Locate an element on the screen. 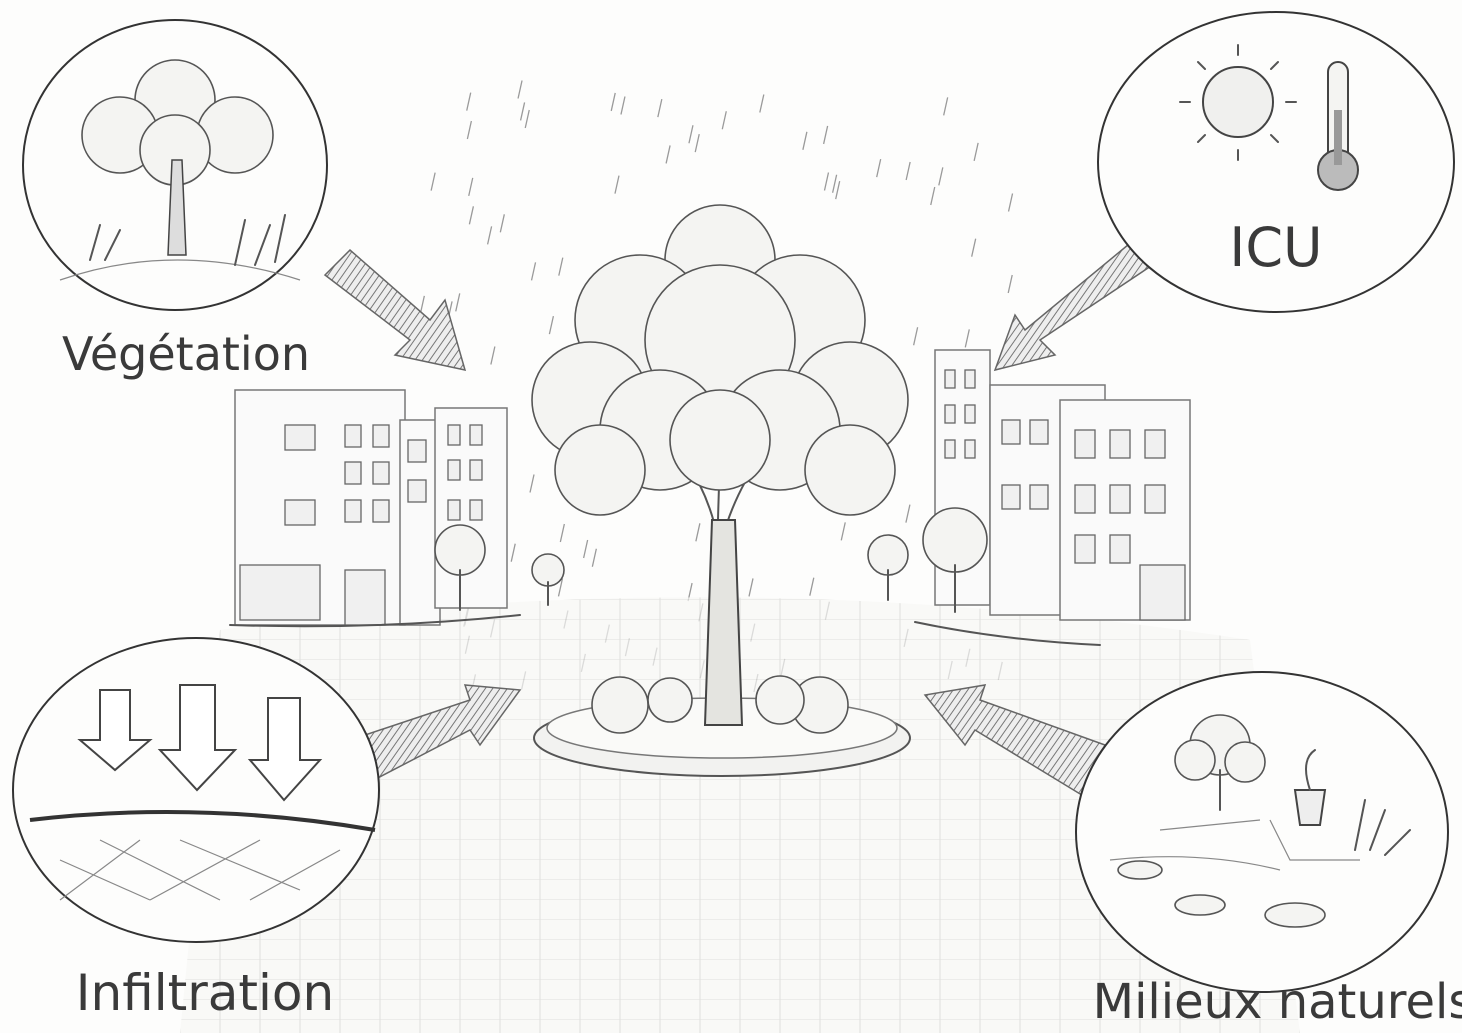 The height and width of the screenshot is (1033, 1462). arrow-milieux is located at coordinates (1014, 743).